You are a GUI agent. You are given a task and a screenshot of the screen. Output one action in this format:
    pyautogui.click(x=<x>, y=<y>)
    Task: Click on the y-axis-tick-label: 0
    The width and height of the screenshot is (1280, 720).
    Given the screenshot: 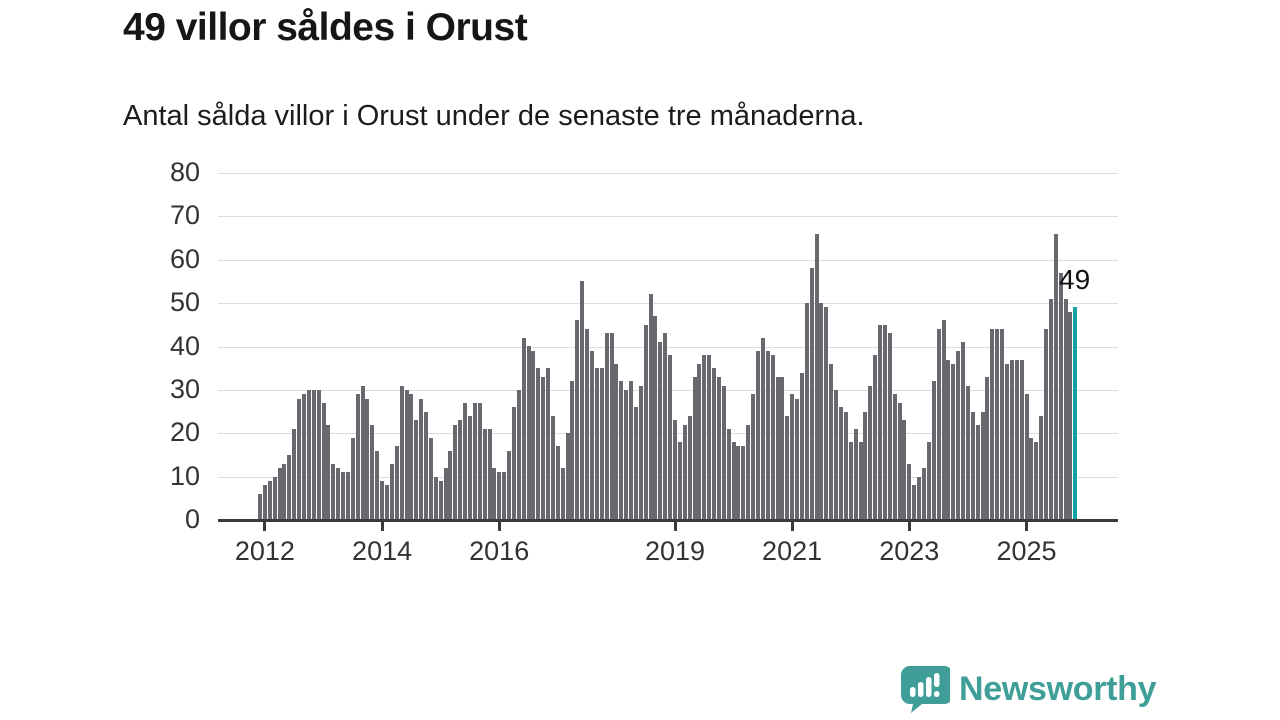 What is the action you would take?
    pyautogui.click(x=192, y=519)
    